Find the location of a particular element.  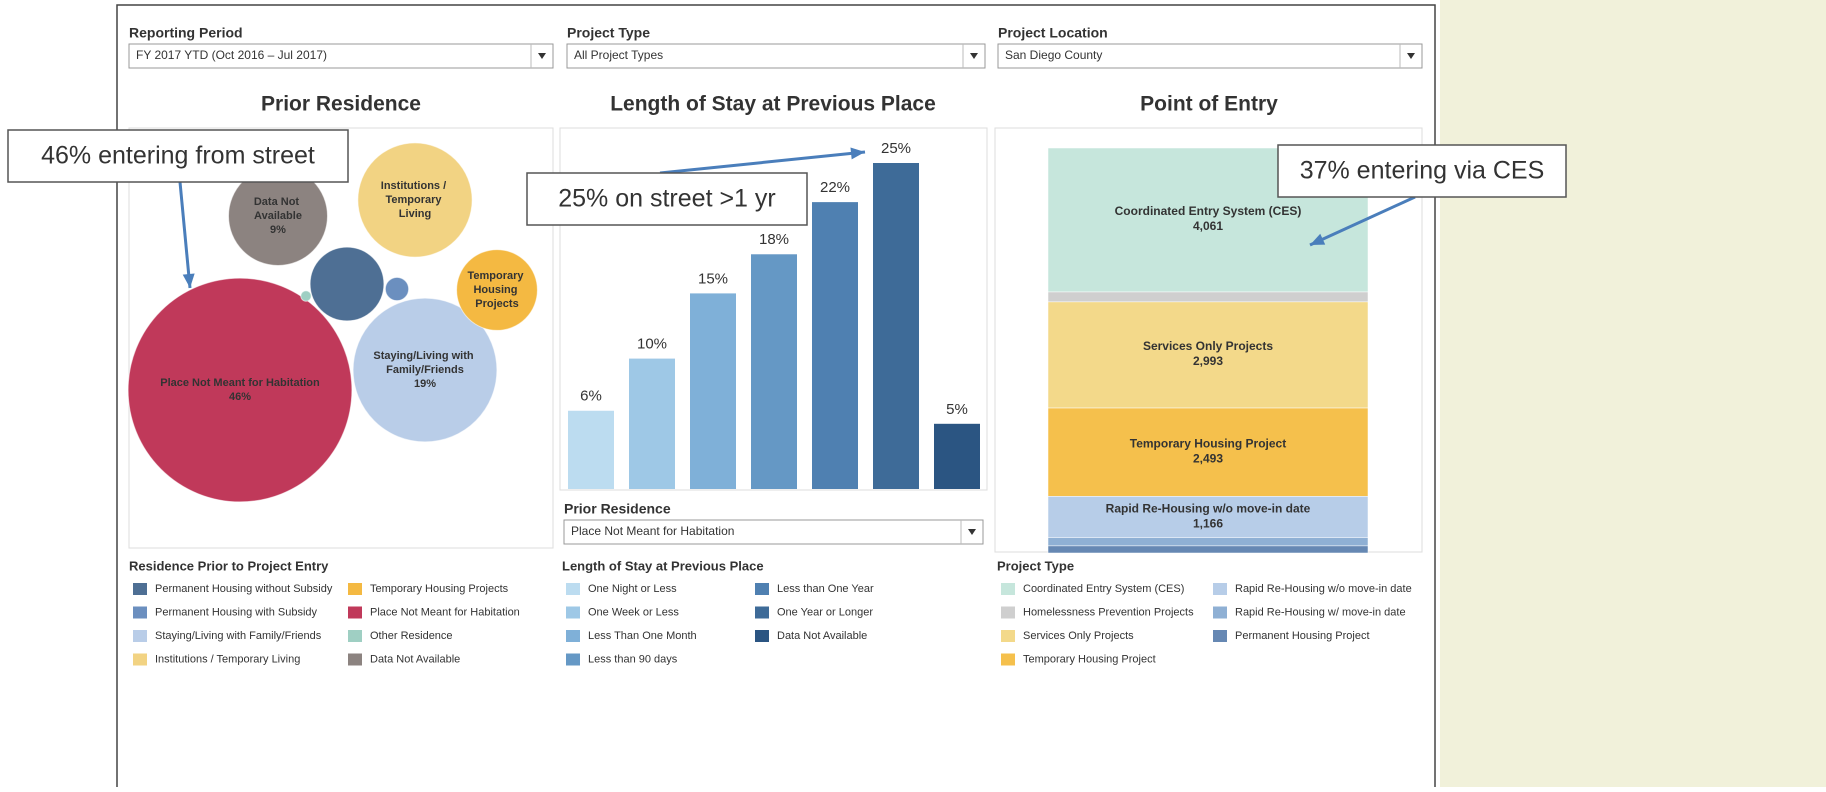

segment-label: Rapid Re-Housing w/o move-in date is located at coordinates (1208, 508).